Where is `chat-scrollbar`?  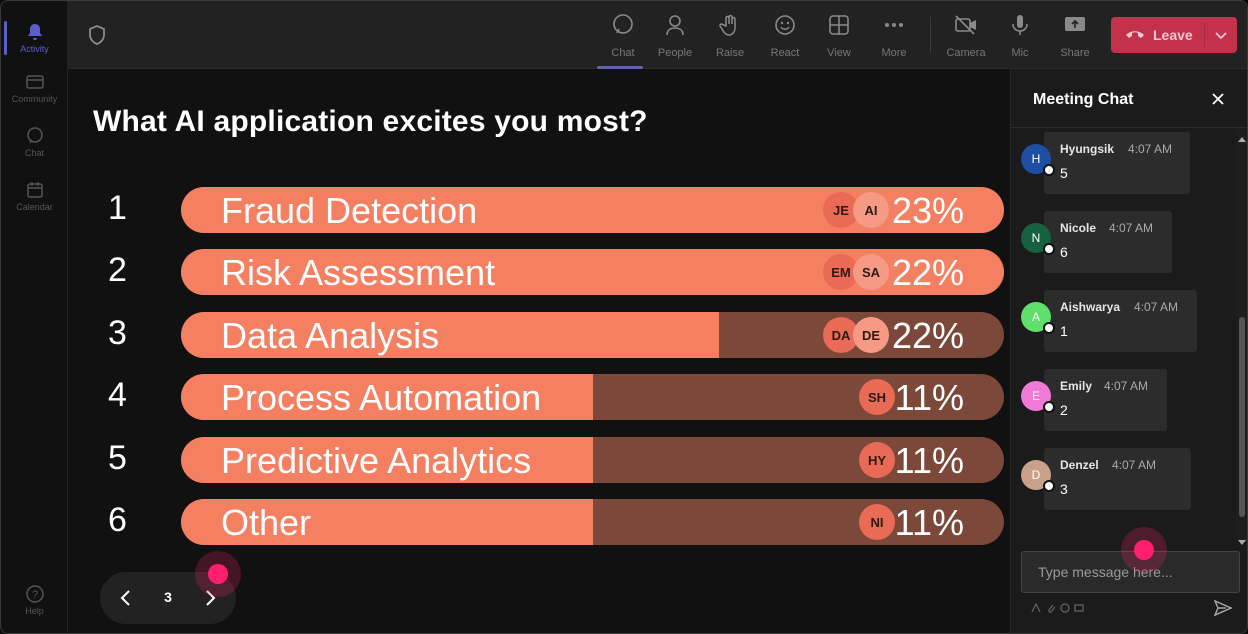 chat-scrollbar is located at coordinates (1241, 337).